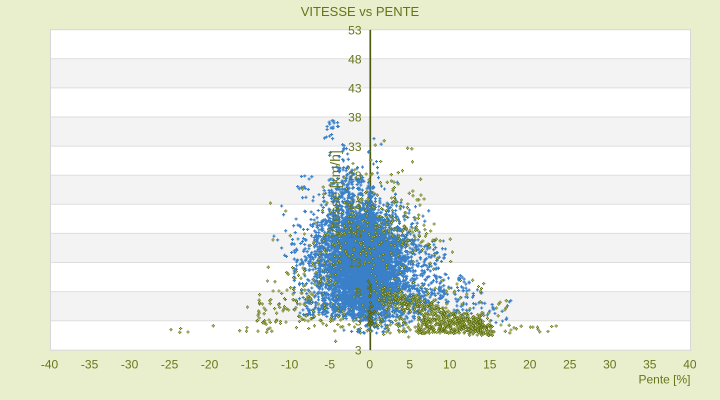 This screenshot has height=400, width=720. Describe the element at coordinates (409, 364) in the screenshot. I see `svg-text: 5` at that location.